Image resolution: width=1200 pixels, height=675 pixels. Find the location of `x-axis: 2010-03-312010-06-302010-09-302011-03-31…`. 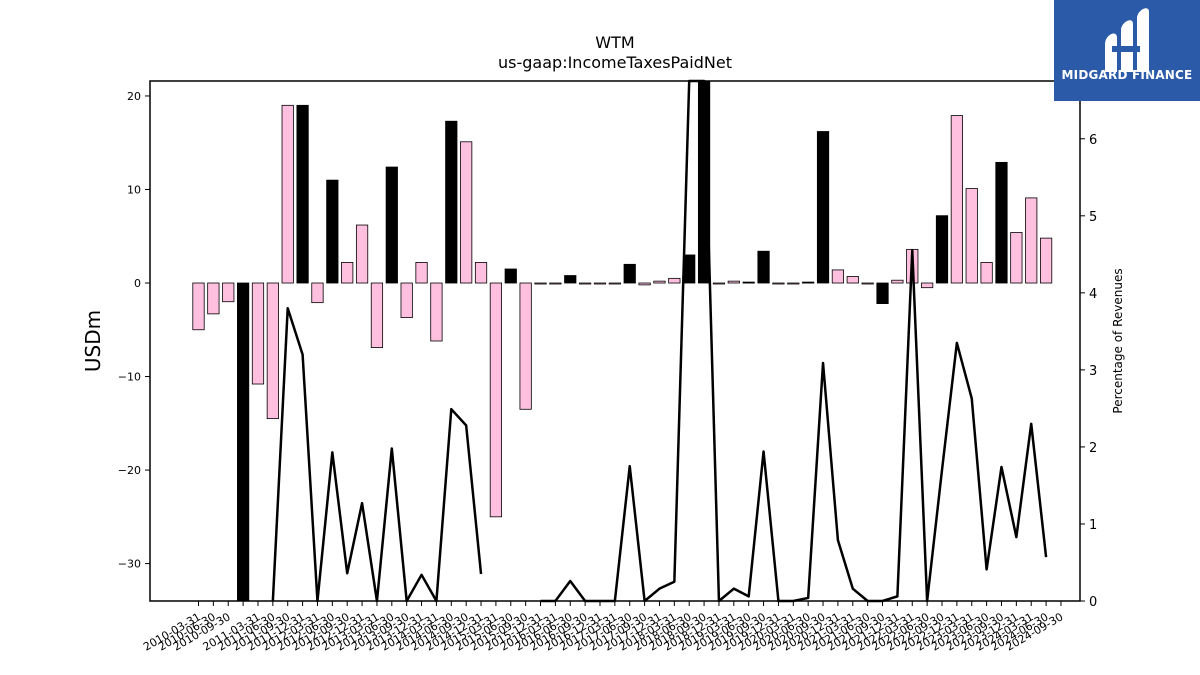

x-axis: 2010-03-312010-06-302010-09-302011-03-31… is located at coordinates (603, 627).